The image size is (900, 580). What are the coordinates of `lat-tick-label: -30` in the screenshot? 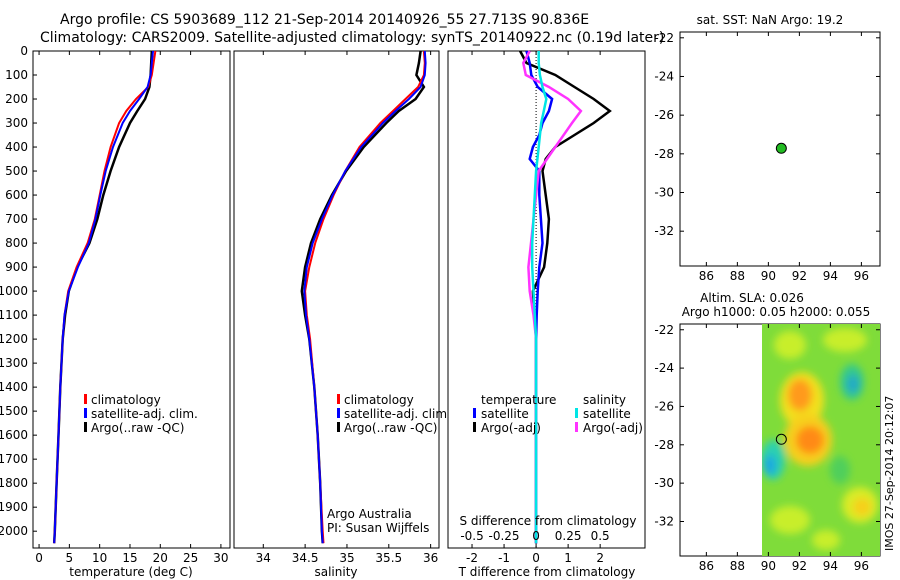 It's located at (664, 193).